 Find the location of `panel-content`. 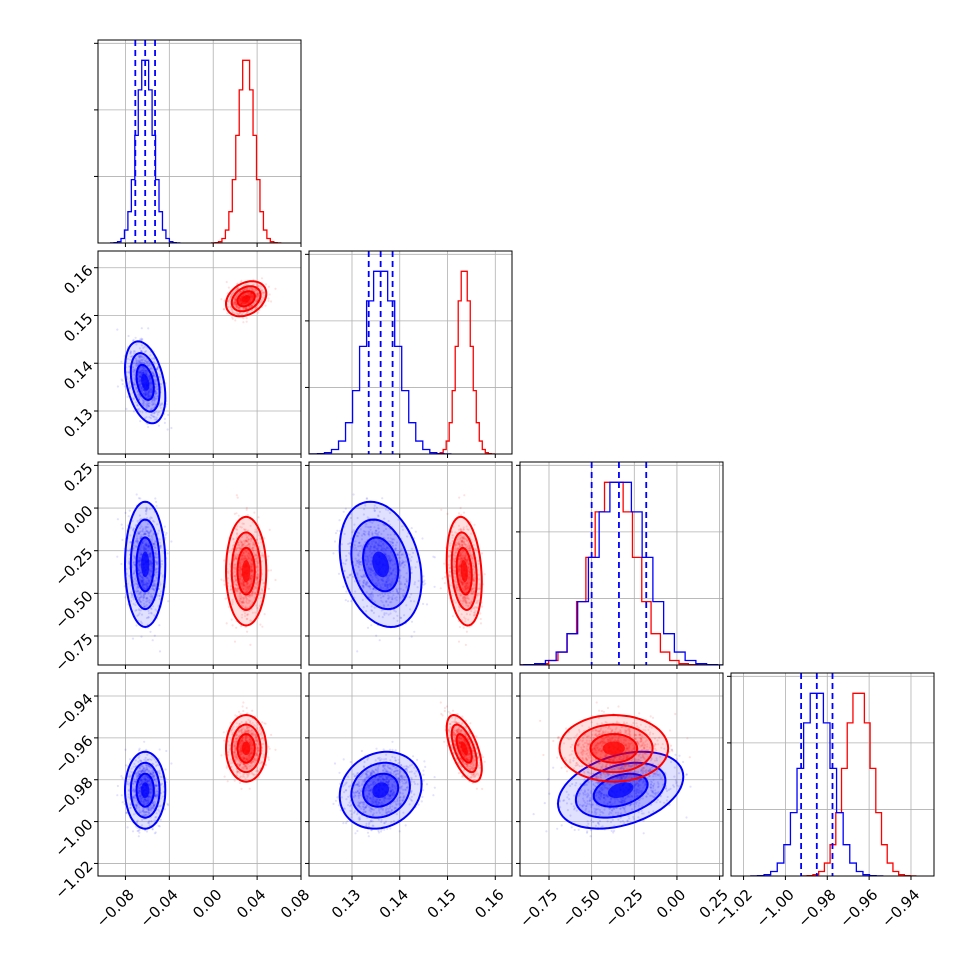

panel-content is located at coordinates (196, 573).